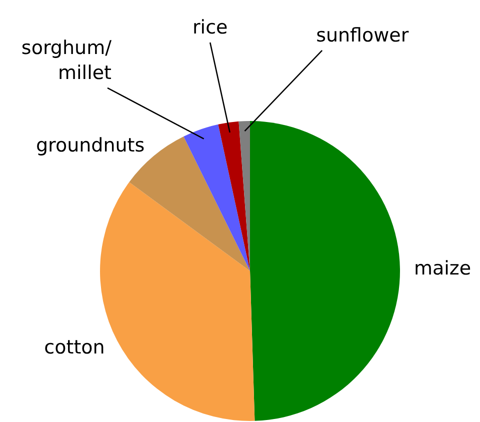 This screenshot has height=422, width=480. What do you see at coordinates (74, 347) in the screenshot?
I see `slice-label: cotton` at bounding box center [74, 347].